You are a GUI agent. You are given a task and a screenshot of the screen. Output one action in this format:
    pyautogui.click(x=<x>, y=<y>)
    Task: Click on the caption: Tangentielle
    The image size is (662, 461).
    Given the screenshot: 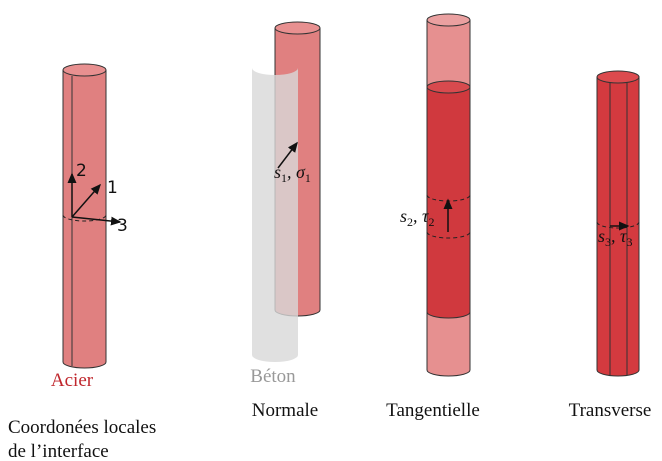 What is the action you would take?
    pyautogui.click(x=433, y=410)
    